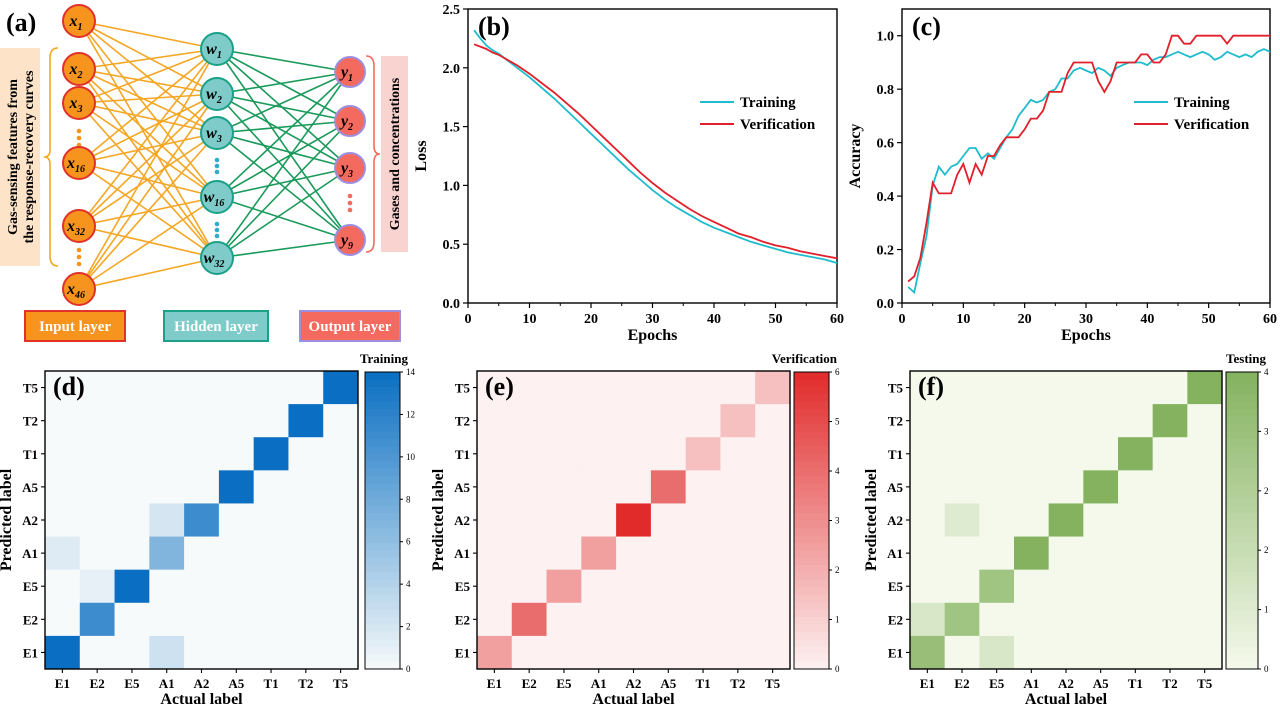  What do you see at coordinates (1169, 683) in the screenshot?
I see `x-tick-label: T2` at bounding box center [1169, 683].